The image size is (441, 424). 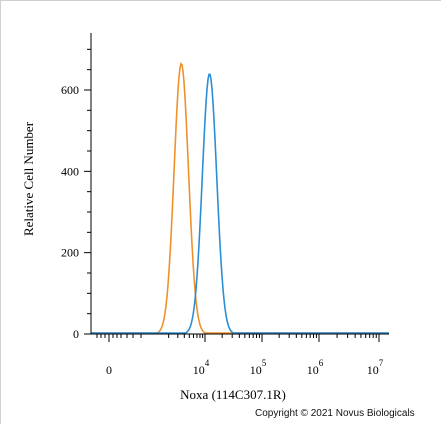 What do you see at coordinates (315, 367) in the screenshot?
I see `x-tick-label: 10⁶` at bounding box center [315, 367].